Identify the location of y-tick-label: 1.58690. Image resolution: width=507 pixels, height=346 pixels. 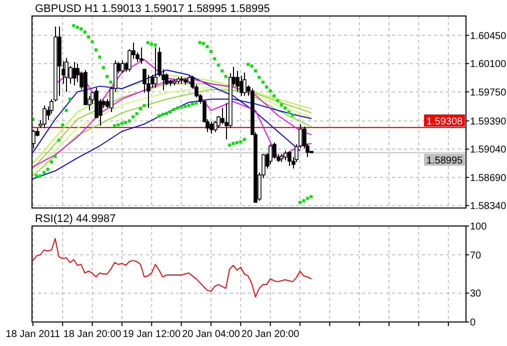
(488, 178).